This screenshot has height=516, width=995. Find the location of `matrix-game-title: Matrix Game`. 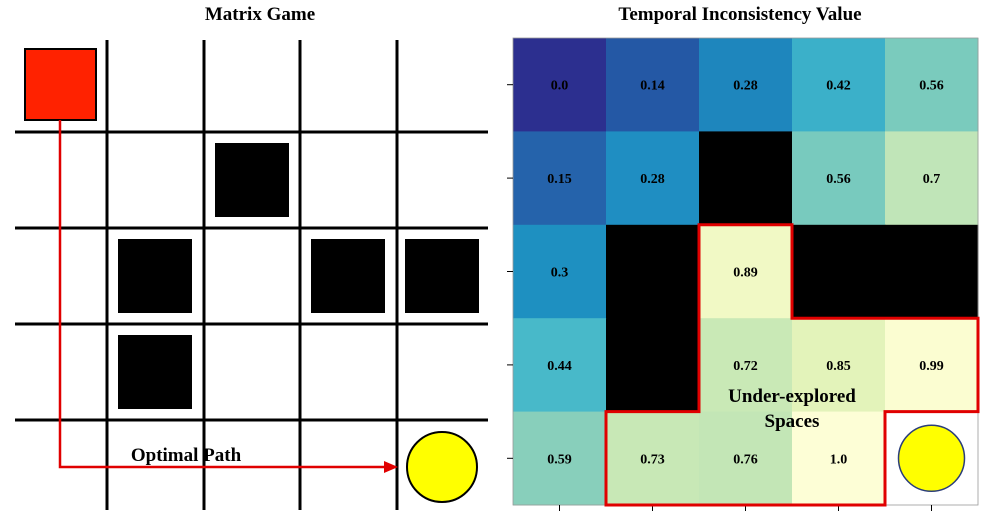

matrix-game-title: Matrix Game is located at coordinates (260, 14).